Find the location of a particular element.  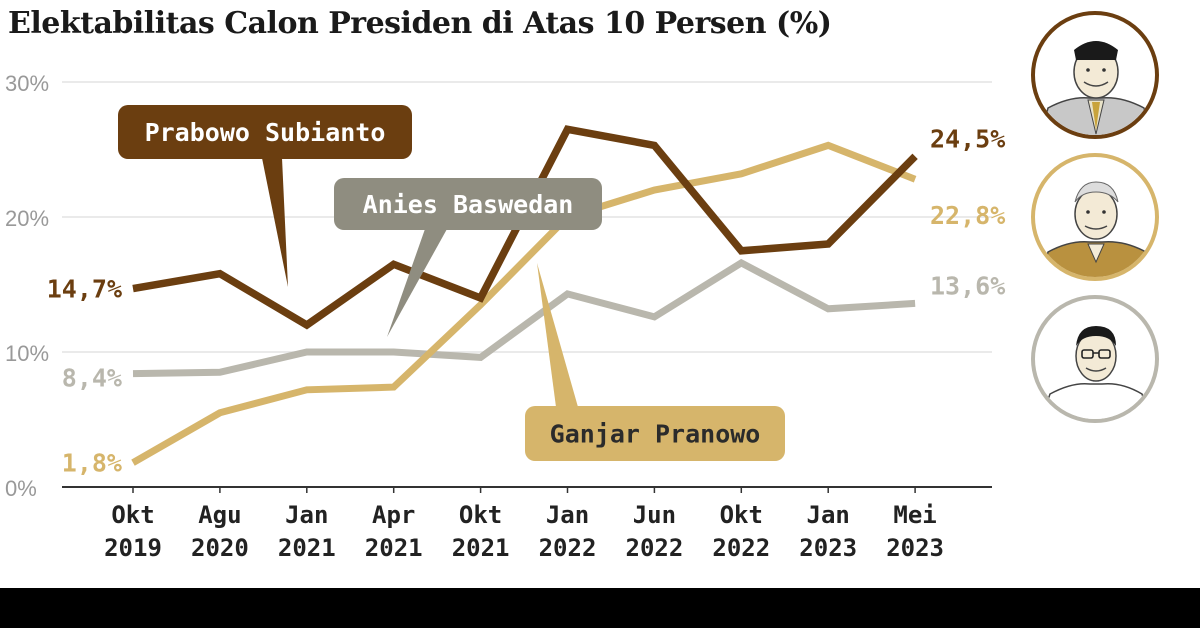

anies-series-line is located at coordinates (524, 318).